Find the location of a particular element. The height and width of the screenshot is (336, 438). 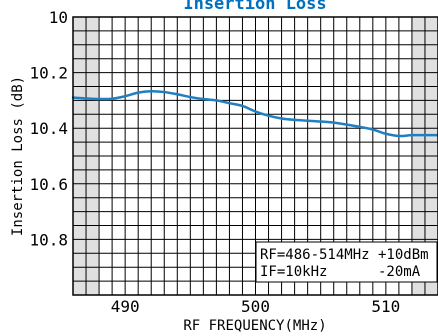

y-tick-label: 10.8 is located at coordinates (48, 239).